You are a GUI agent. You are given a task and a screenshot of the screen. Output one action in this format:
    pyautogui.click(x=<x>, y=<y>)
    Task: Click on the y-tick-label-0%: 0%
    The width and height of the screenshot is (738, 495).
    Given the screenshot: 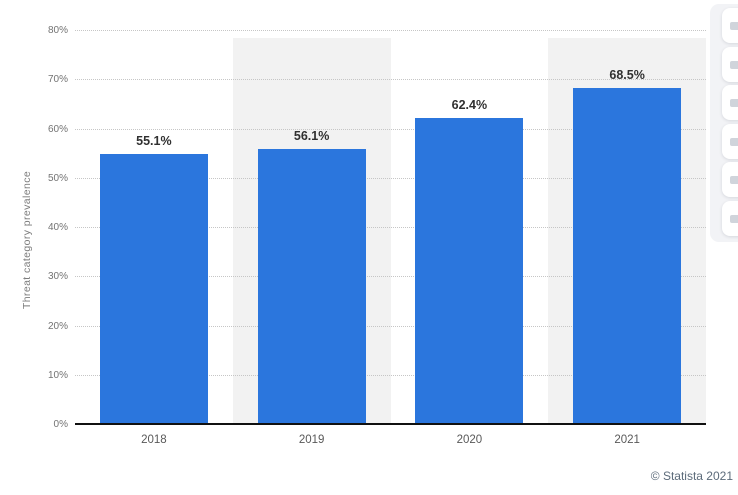 What is the action you would take?
    pyautogui.click(x=60, y=424)
    